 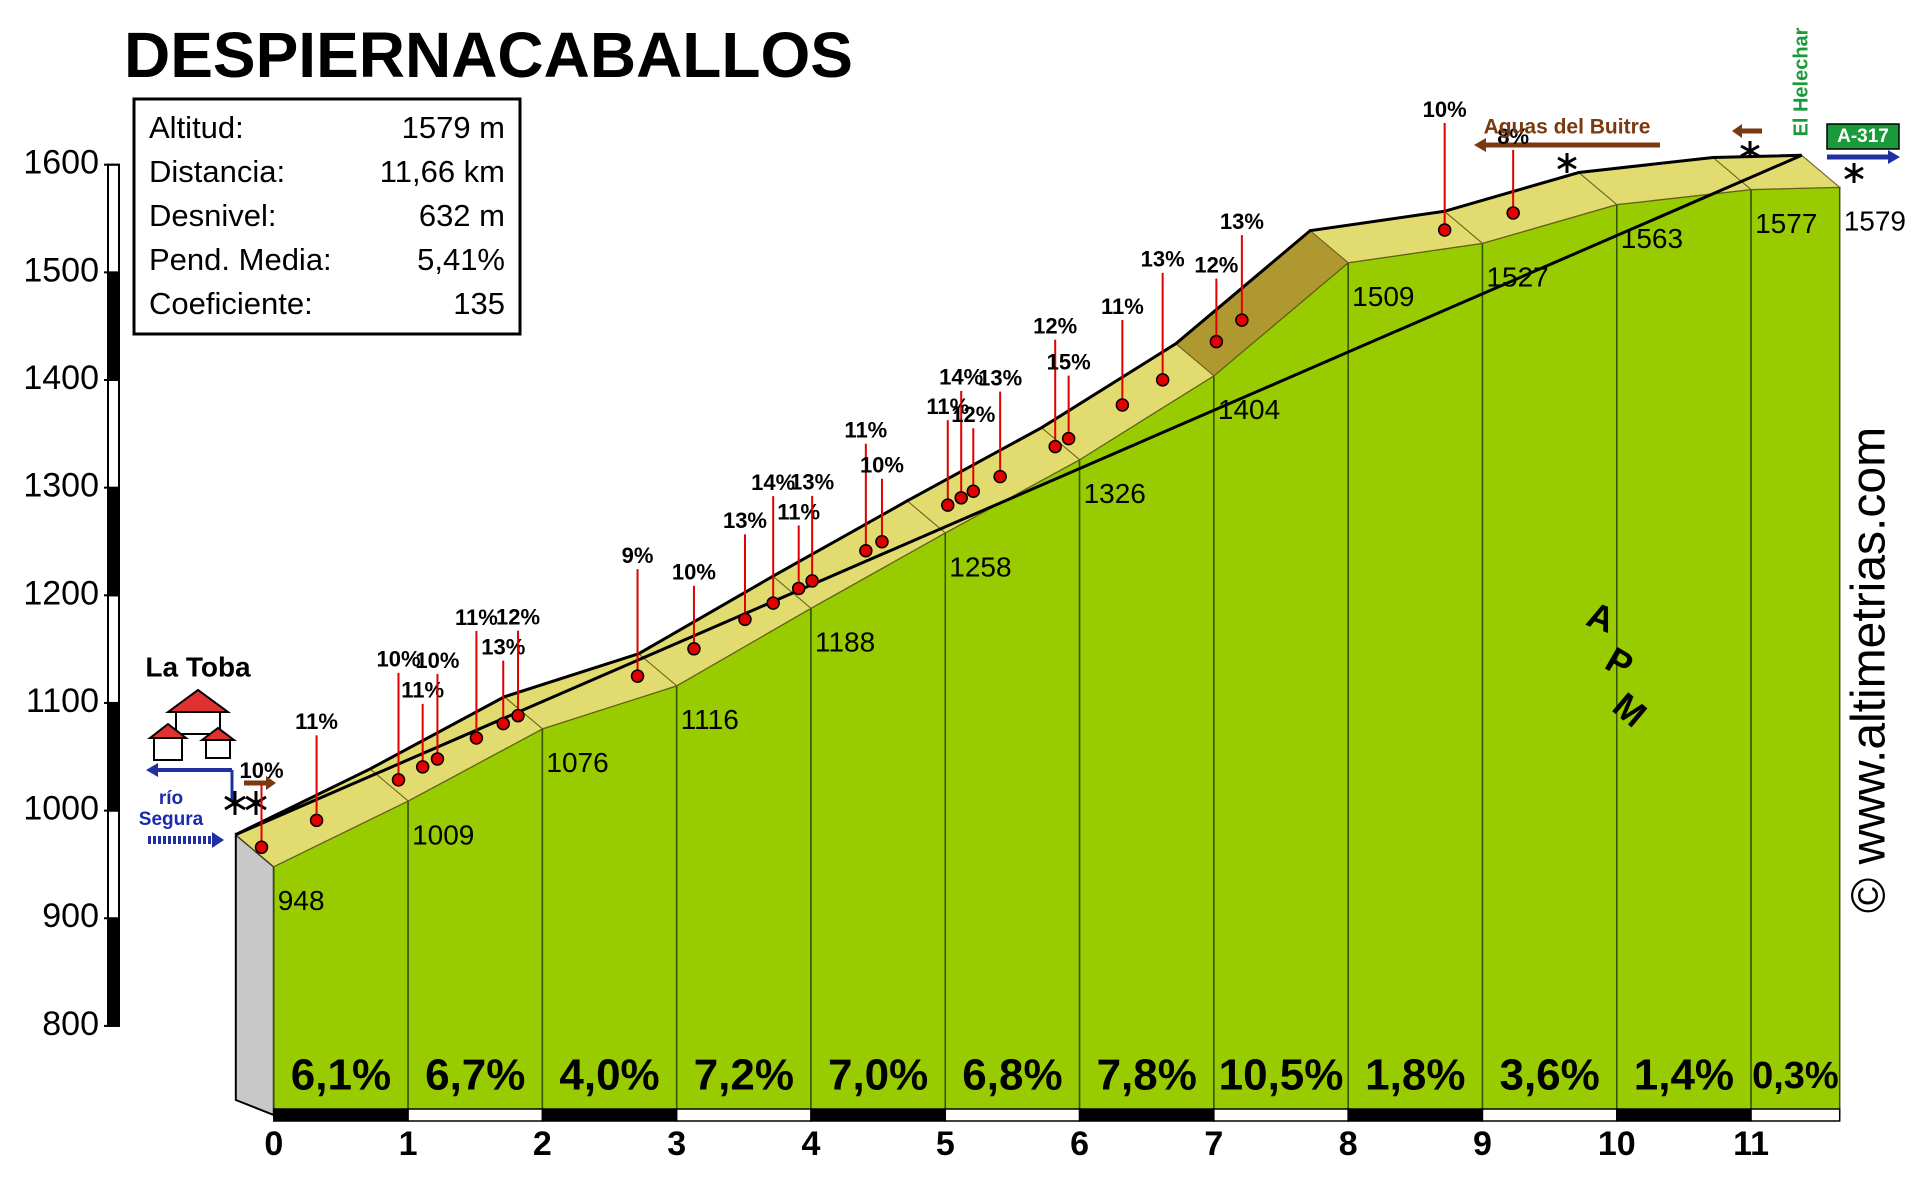 I want to click on elevation-label: 948, so click(x=301, y=900).